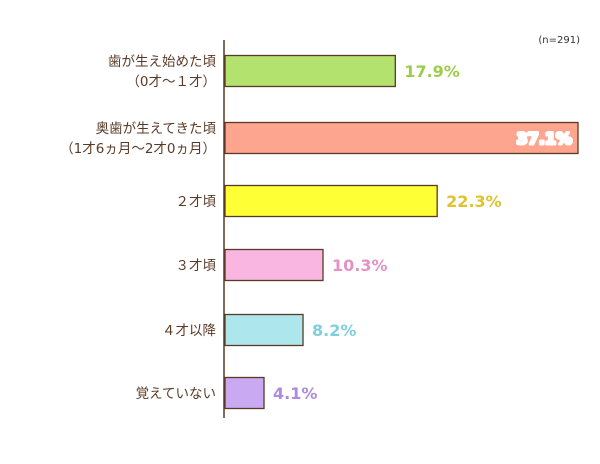  I want to click on category-label-4: ４才以降, so click(189, 331).